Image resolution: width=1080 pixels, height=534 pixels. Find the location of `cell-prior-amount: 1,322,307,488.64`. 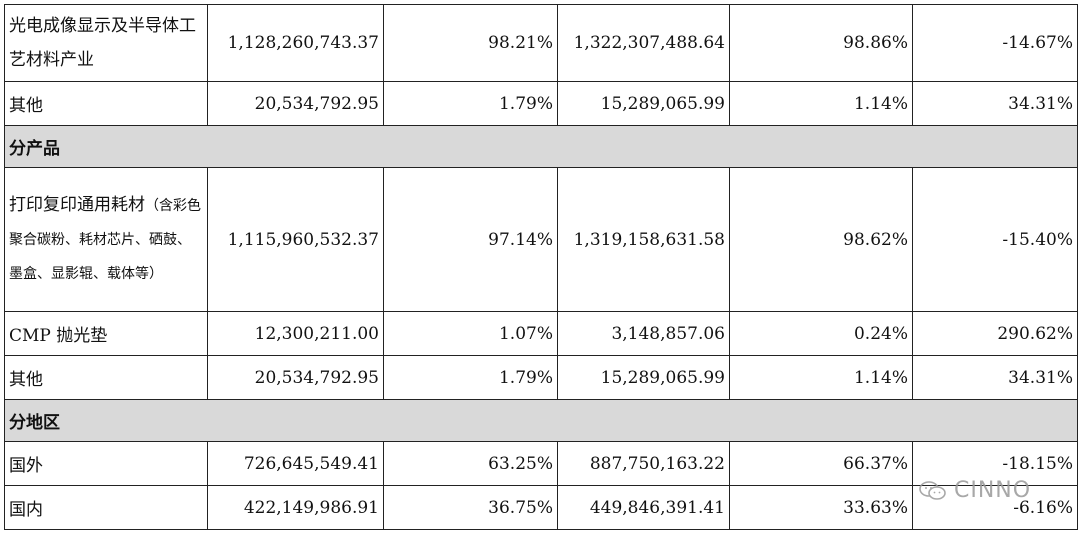

cell-prior-amount: 1,322,307,488.64 is located at coordinates (643, 43).